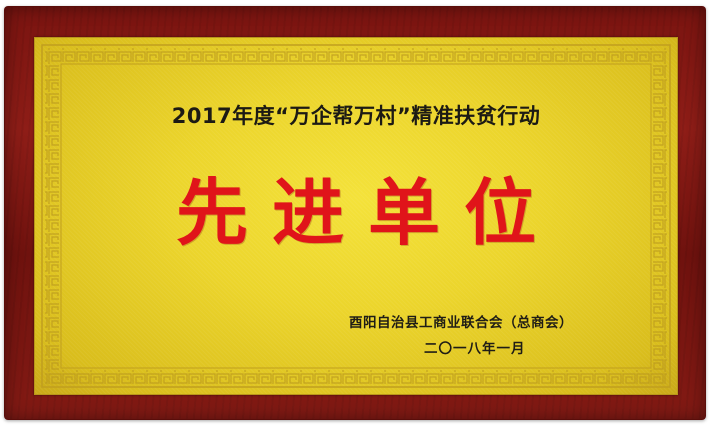 The height and width of the screenshot is (432, 714). I want to click on issuer-name: 酉阳自治县工商业联合会（总商会）, so click(461, 323).